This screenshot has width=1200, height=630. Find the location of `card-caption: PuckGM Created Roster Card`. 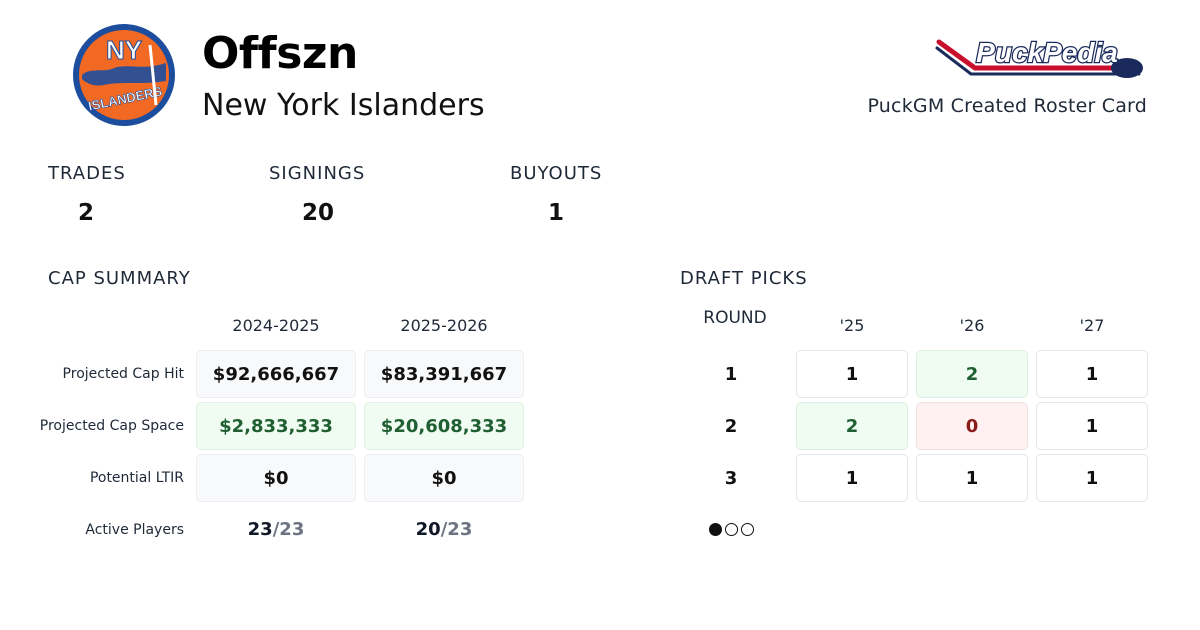

card-caption: PuckGM Created Roster Card is located at coordinates (1007, 106).